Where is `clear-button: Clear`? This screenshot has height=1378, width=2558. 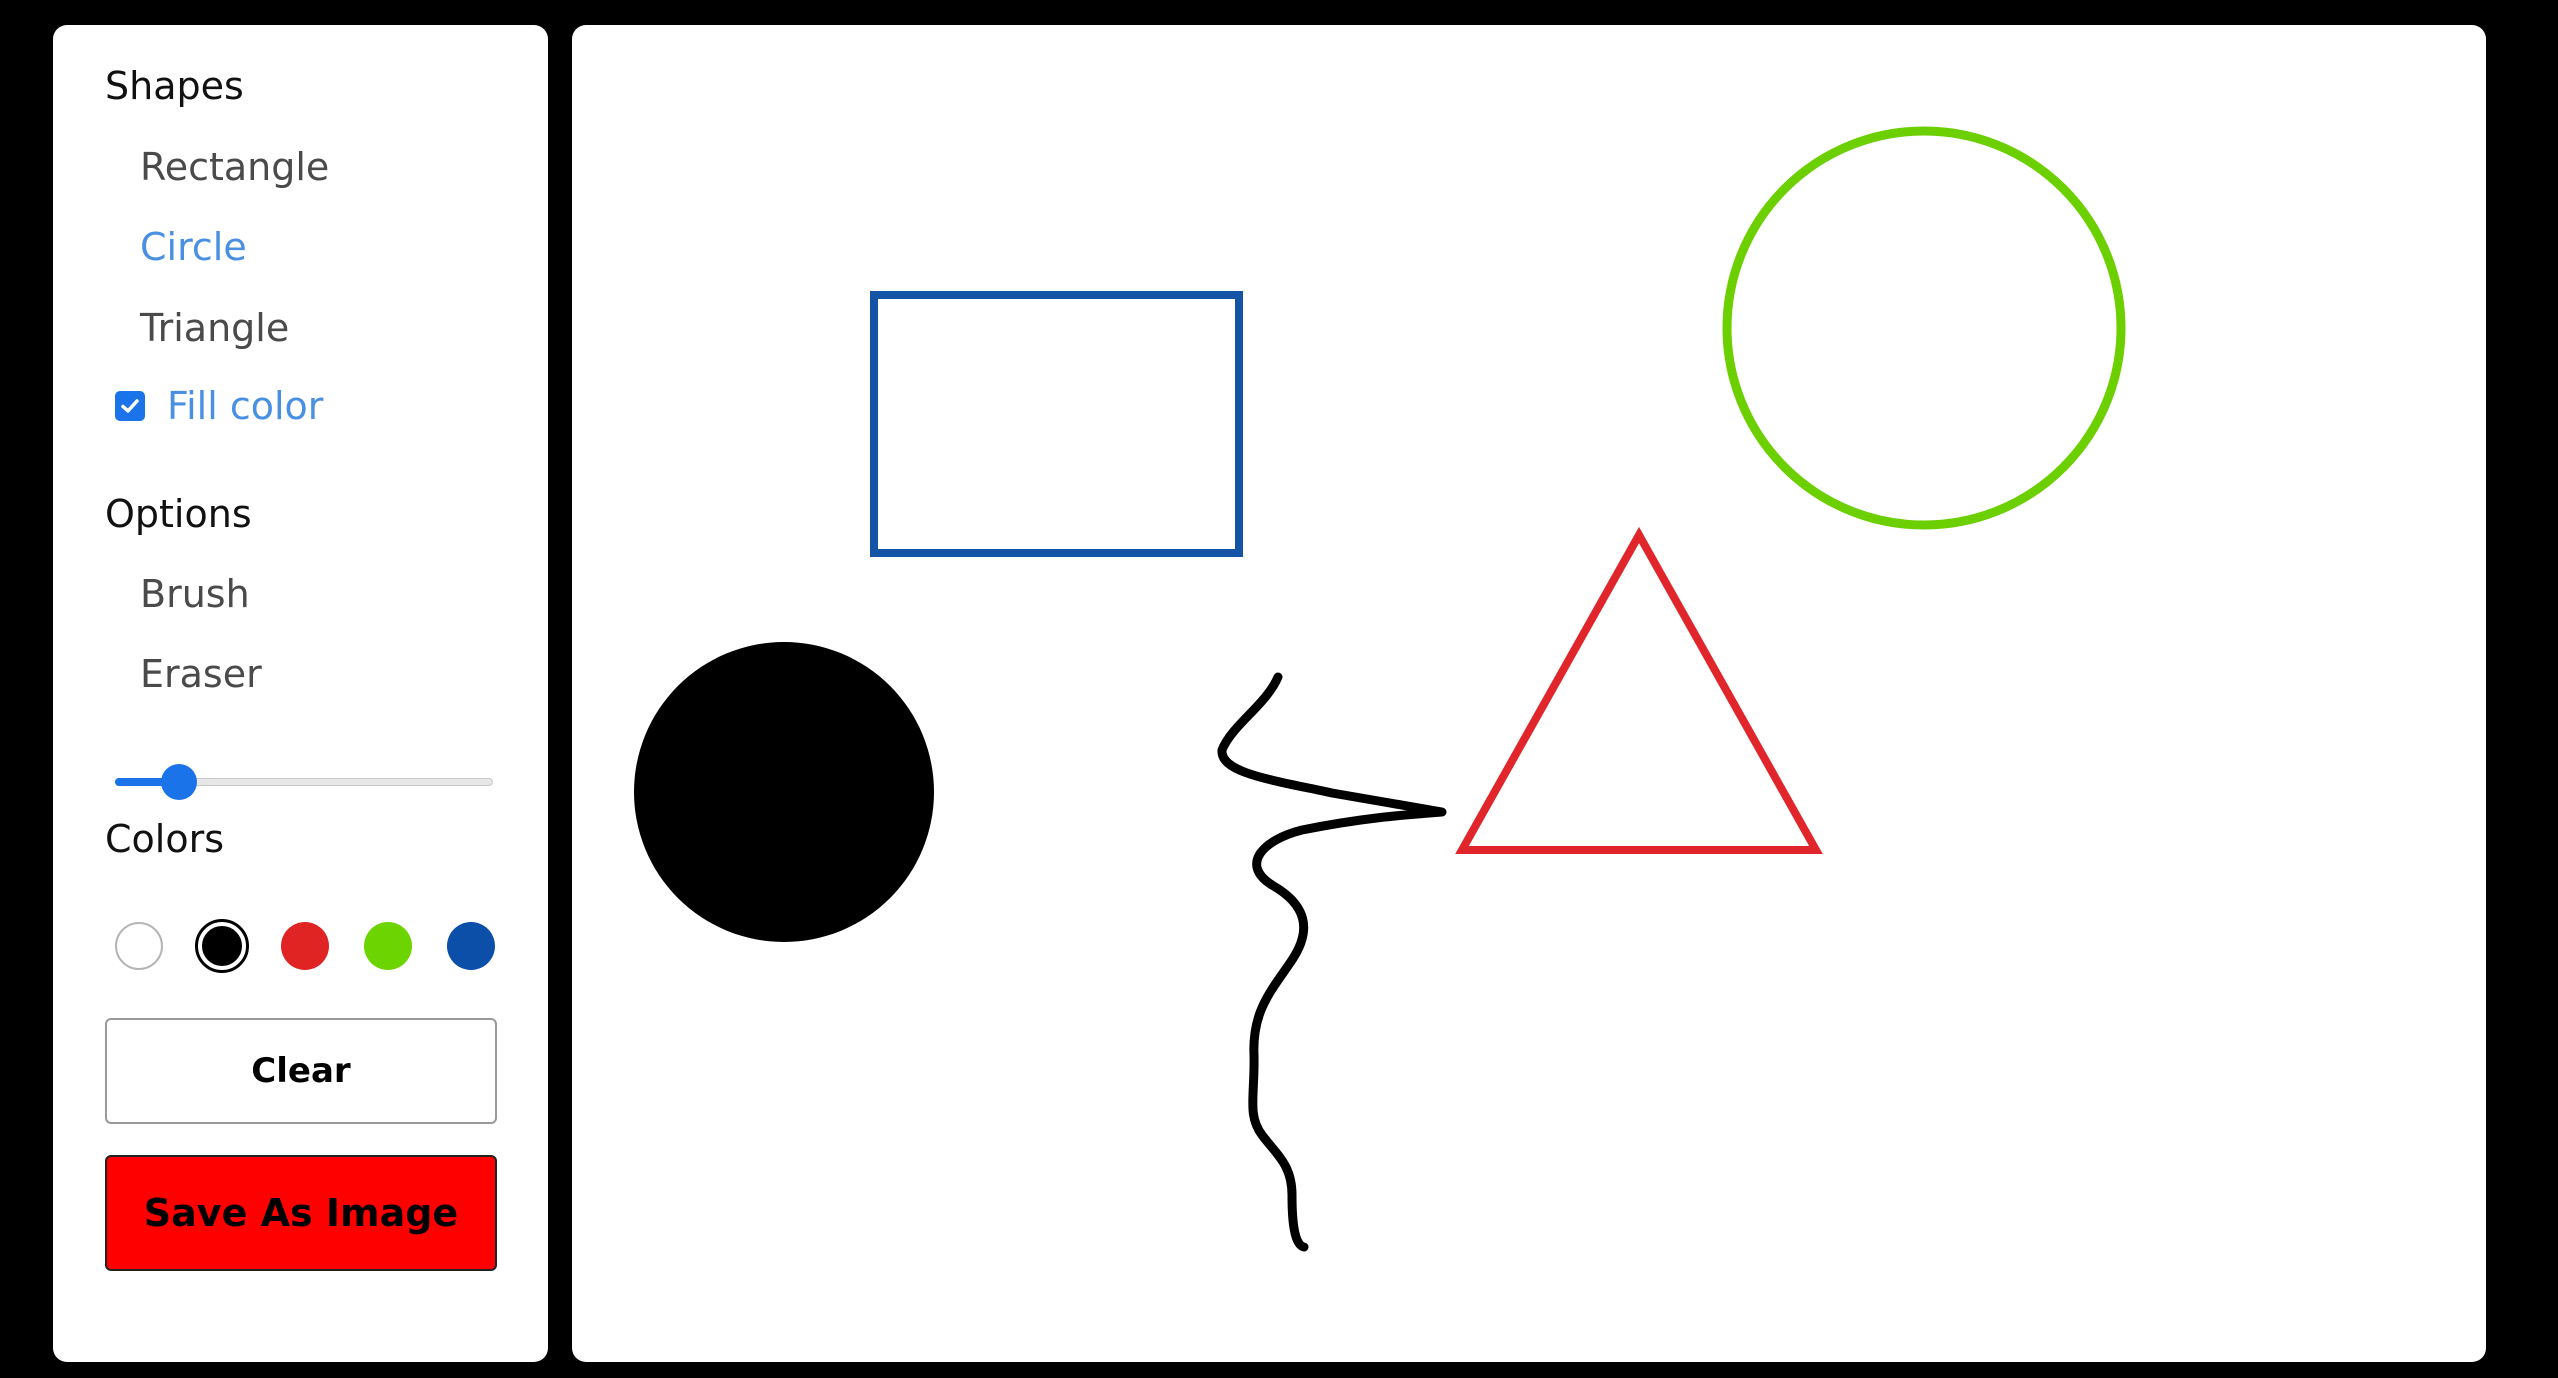
clear-button: Clear is located at coordinates (301, 1071).